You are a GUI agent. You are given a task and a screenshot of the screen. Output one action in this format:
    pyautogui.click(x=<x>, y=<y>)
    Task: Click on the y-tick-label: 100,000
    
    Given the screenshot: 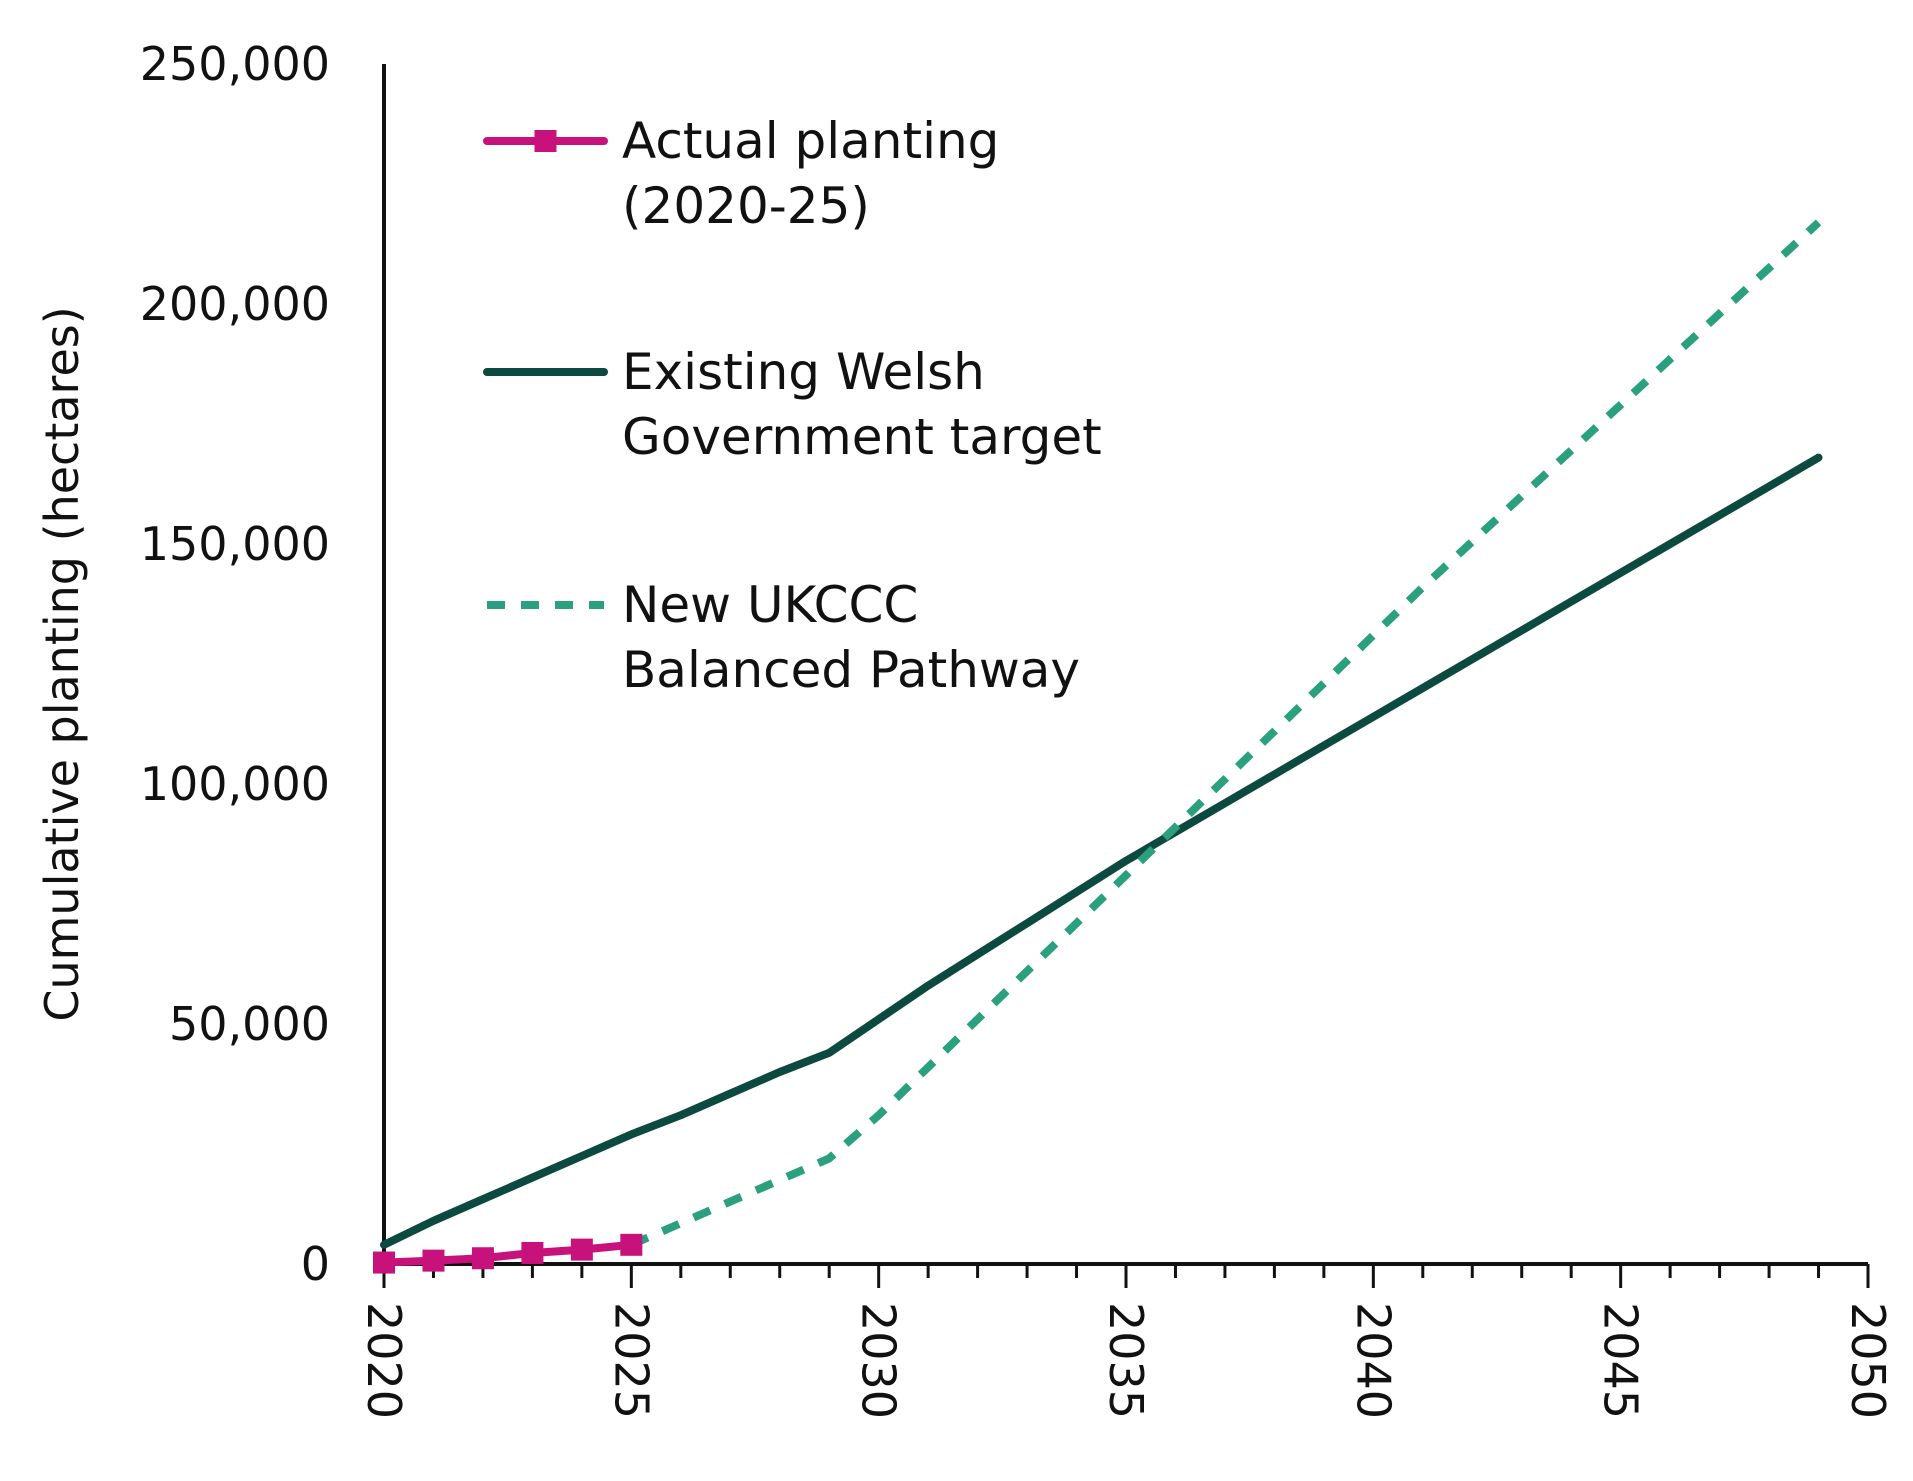 What is the action you would take?
    pyautogui.click(x=235, y=784)
    